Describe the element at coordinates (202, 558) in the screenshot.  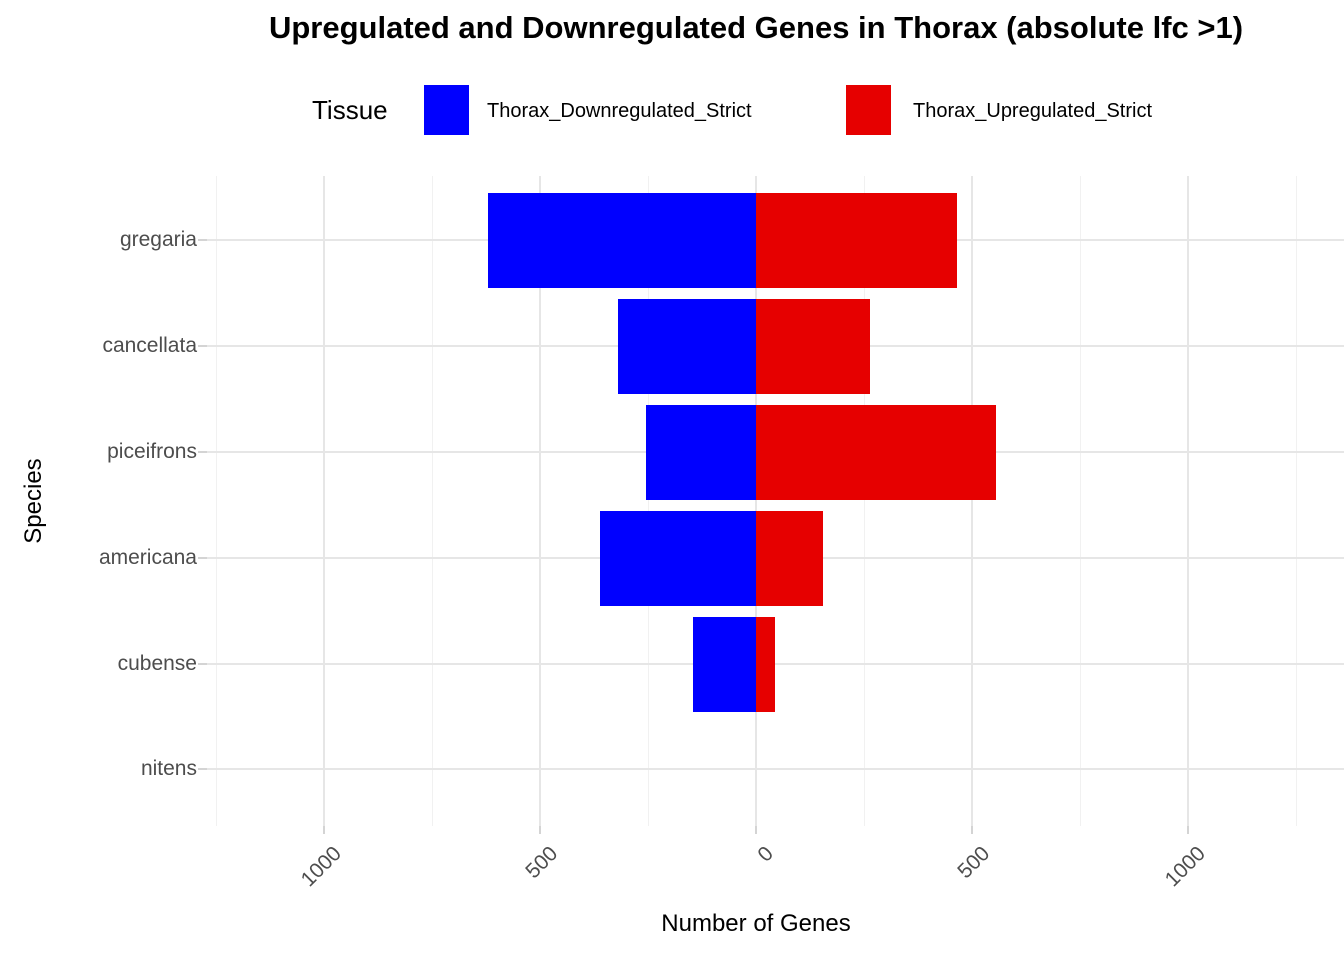
I see `y-tick-americana` at that location.